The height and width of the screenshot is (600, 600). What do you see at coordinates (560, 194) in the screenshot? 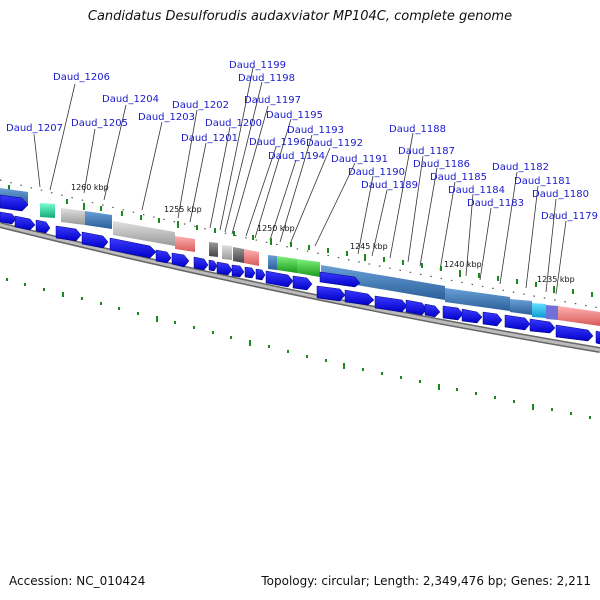
I see `gene-label: Daud_1180` at bounding box center [560, 194].